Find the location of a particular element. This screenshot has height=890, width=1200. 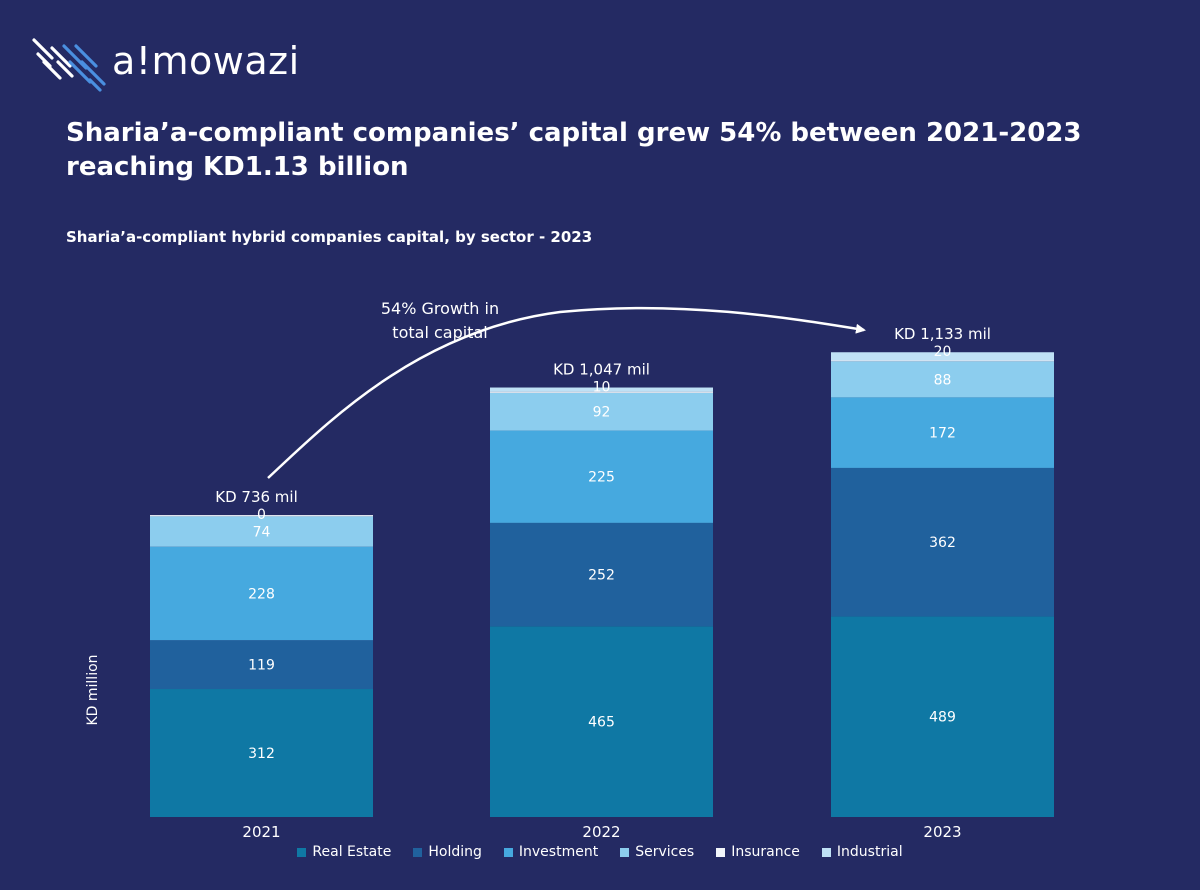

bar-segment-industrial-2023 is located at coordinates (942, 356).